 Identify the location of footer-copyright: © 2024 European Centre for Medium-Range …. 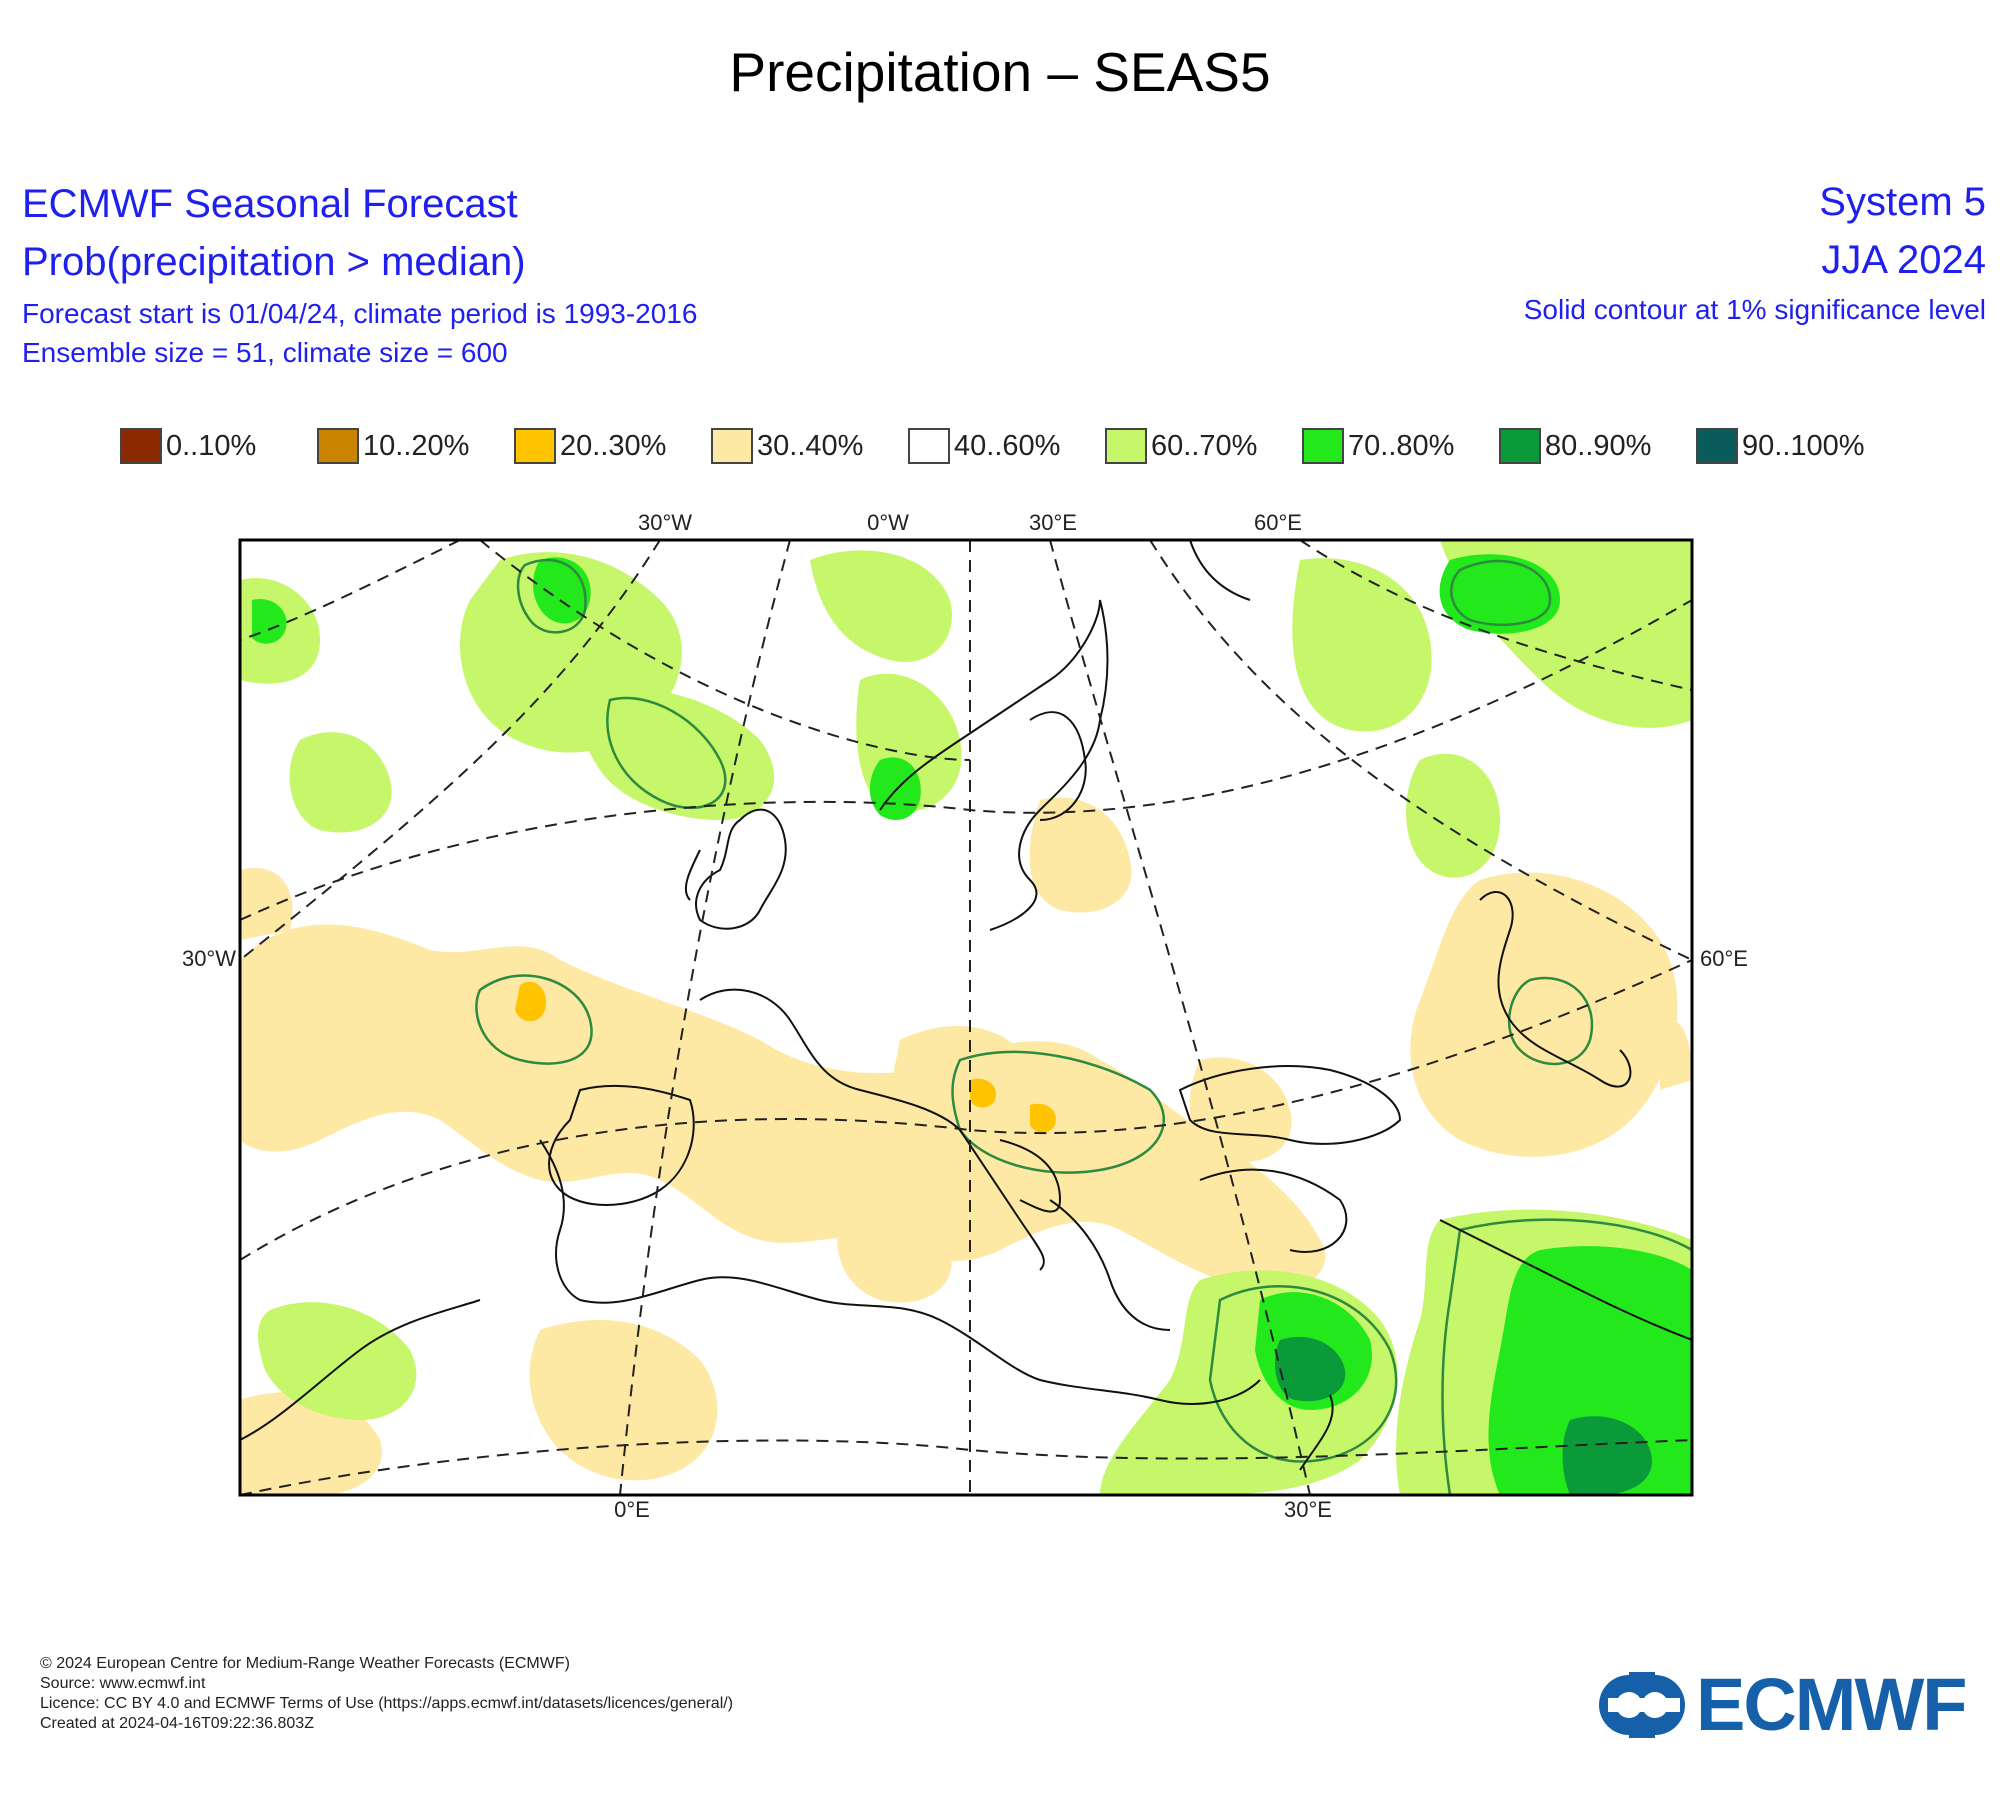
(305, 1663).